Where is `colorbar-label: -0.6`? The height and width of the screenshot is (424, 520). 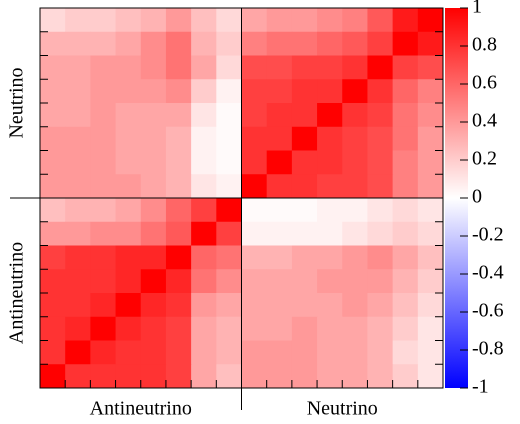
colorbar-label: -0.6 is located at coordinates (488, 311).